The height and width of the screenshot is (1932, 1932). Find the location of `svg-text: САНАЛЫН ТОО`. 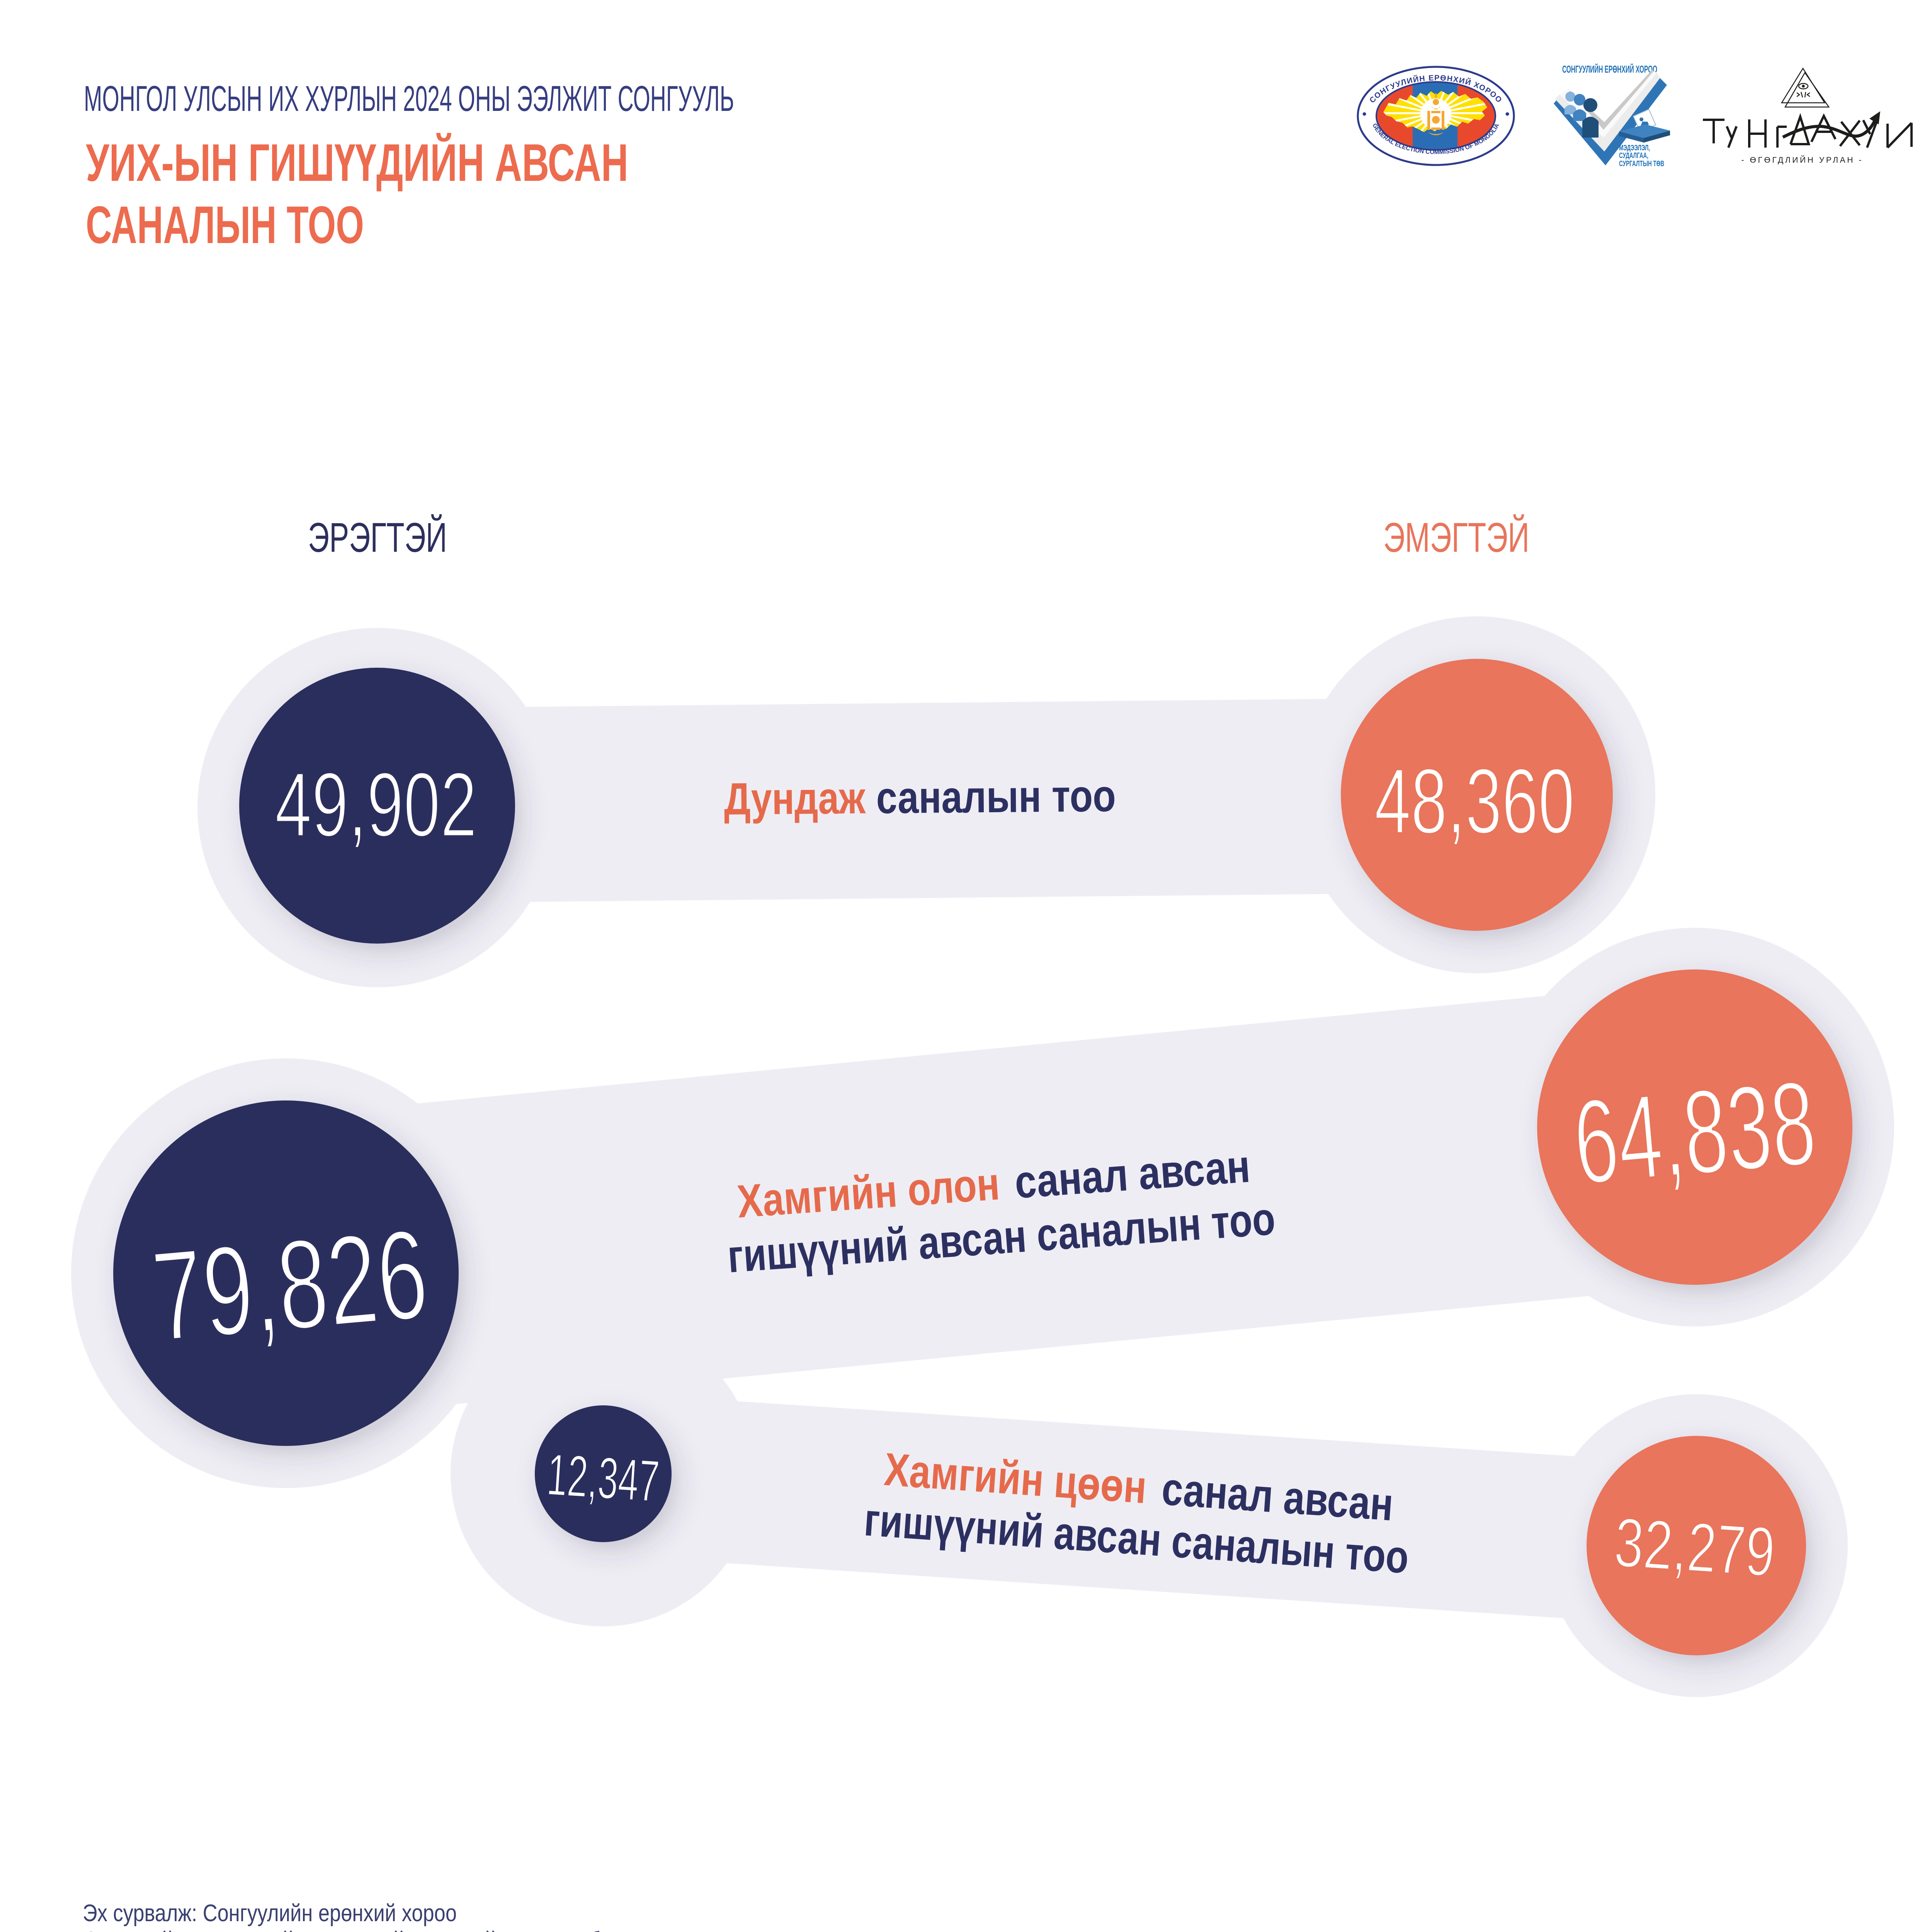

svg-text: САНАЛЫН ТОО is located at coordinates (225, 225).